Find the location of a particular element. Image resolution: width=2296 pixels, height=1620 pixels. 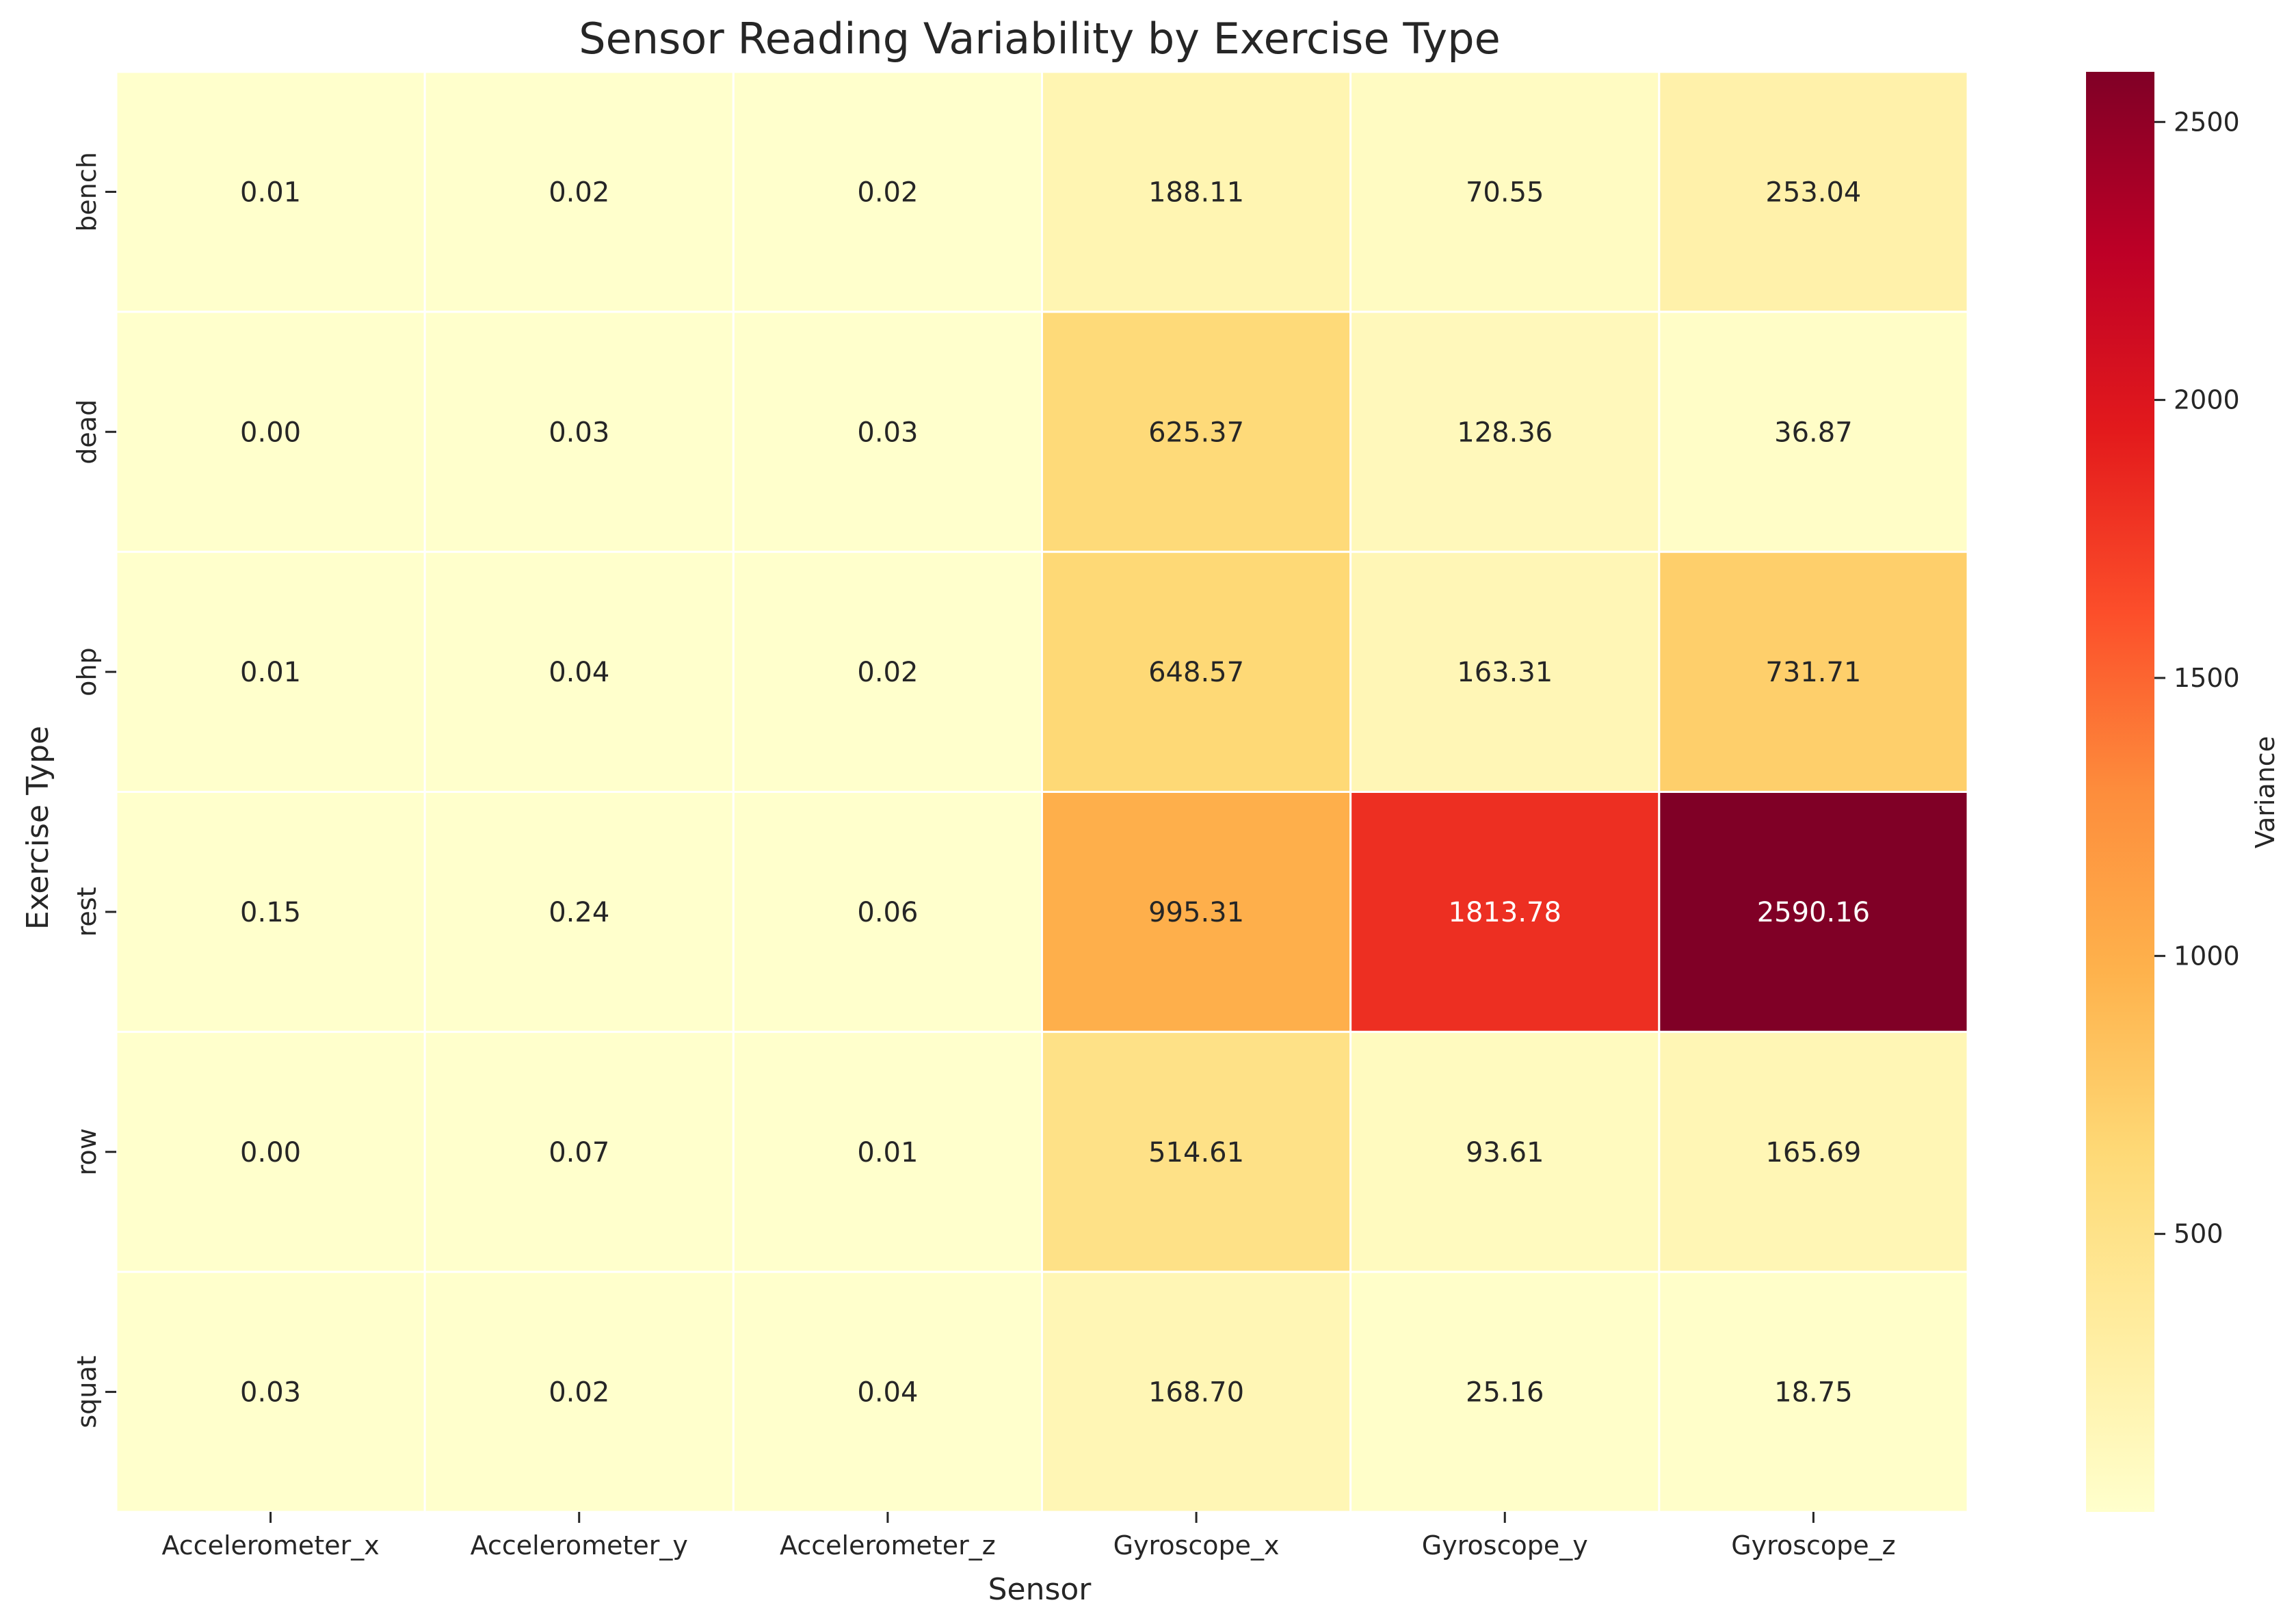

cell-value-label: 36.87 is located at coordinates (1813, 432).